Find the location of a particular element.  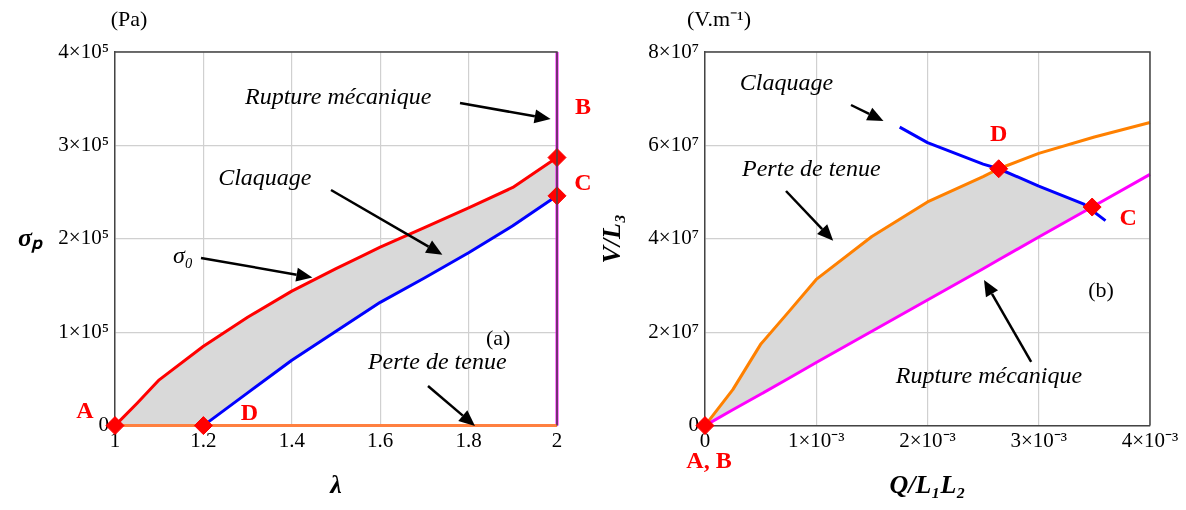

text: (Pa) is located at coordinates (129, 18).